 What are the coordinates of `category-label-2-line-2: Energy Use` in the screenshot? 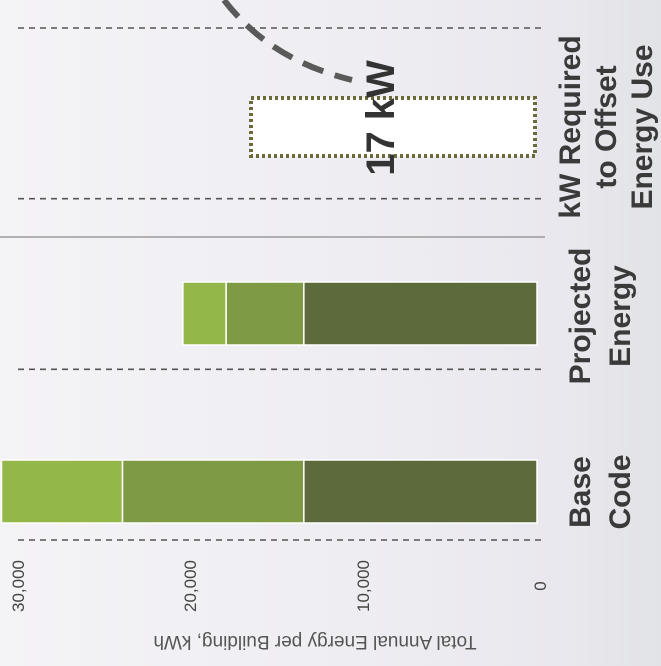 It's located at (642, 126).